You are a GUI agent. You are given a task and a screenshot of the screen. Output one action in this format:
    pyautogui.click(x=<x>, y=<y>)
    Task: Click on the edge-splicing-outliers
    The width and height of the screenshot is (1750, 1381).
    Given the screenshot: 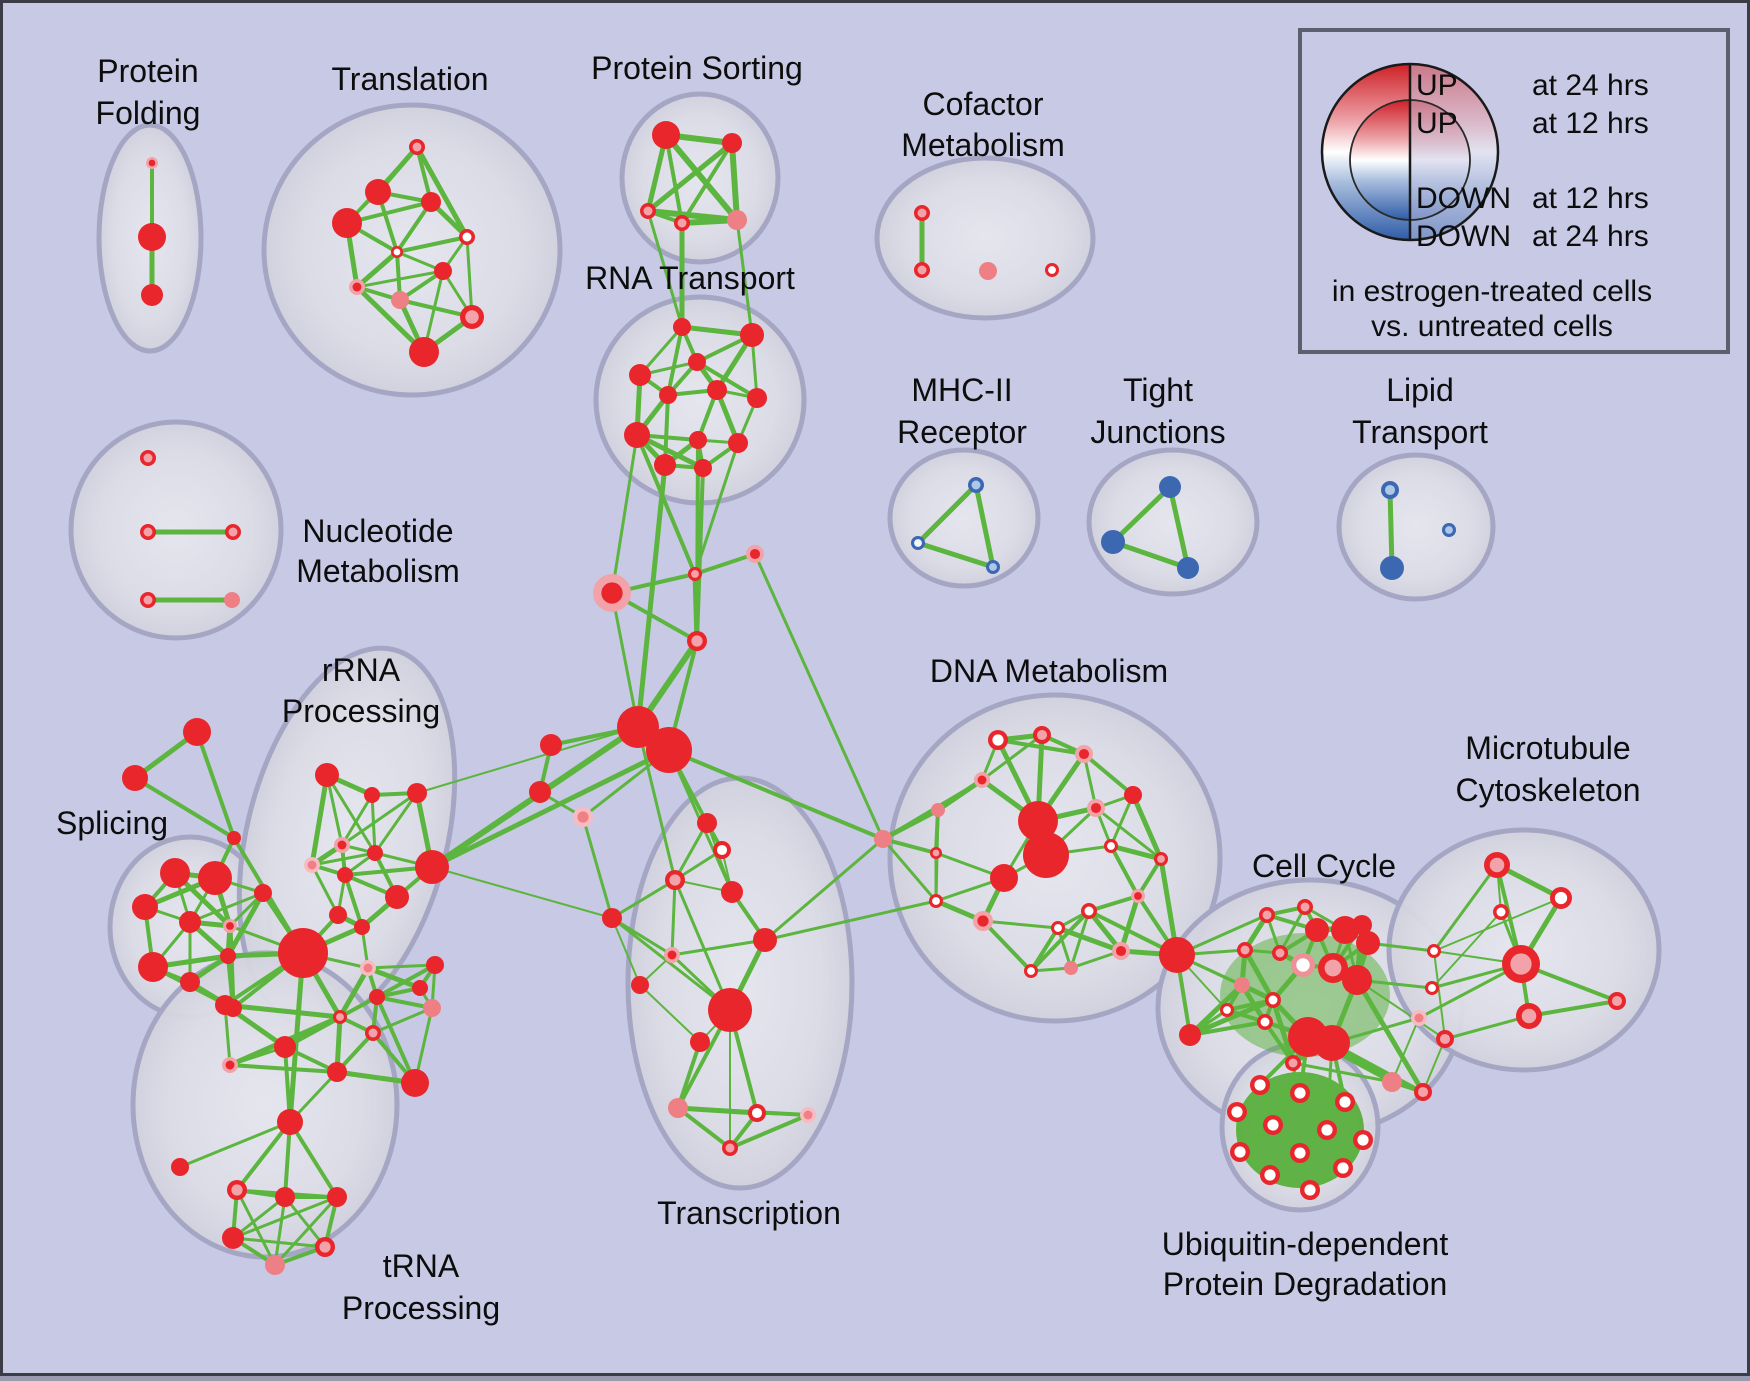 What is the action you would take?
    pyautogui.click(x=215, y=785)
    